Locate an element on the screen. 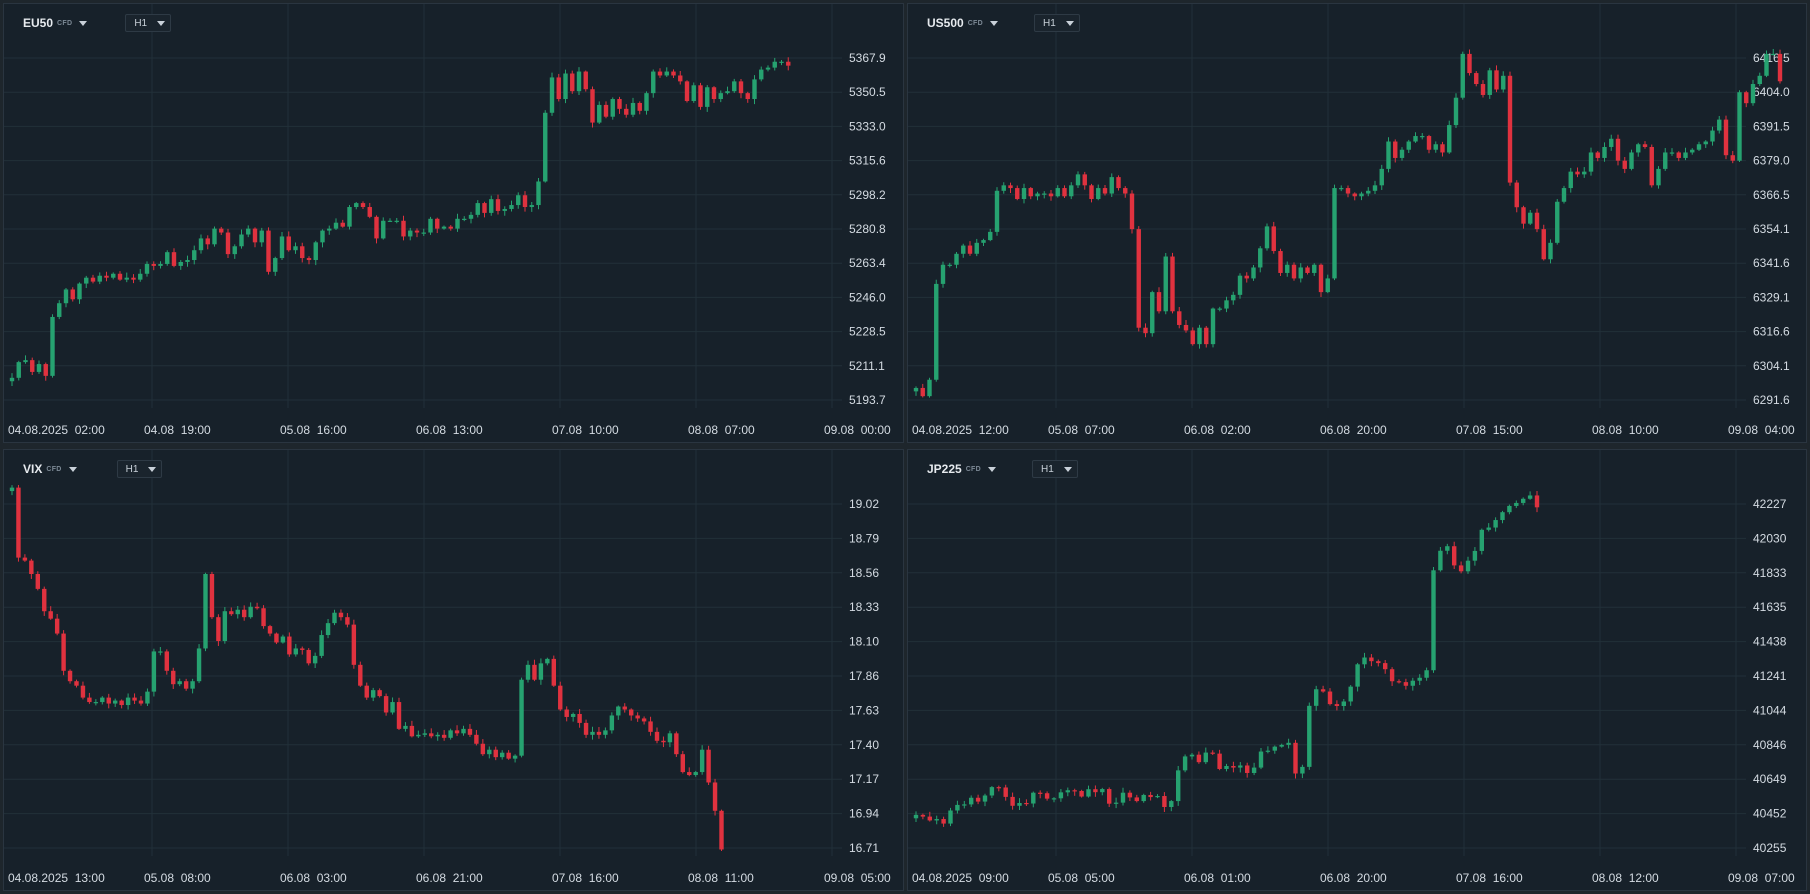  y-axis-tick-label: 5350.5 is located at coordinates (867, 92).